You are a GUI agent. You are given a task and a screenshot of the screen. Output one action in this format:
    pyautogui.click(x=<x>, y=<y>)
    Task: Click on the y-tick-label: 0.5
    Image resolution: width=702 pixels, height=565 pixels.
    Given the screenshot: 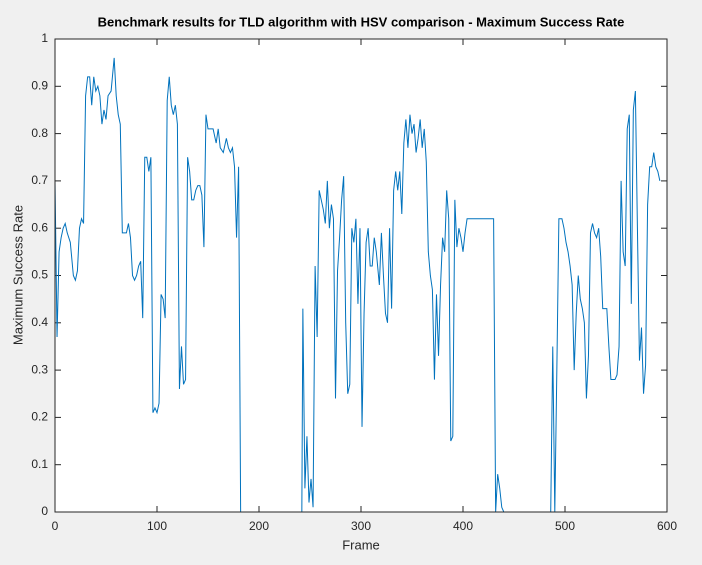 What is the action you would take?
    pyautogui.click(x=39, y=275)
    